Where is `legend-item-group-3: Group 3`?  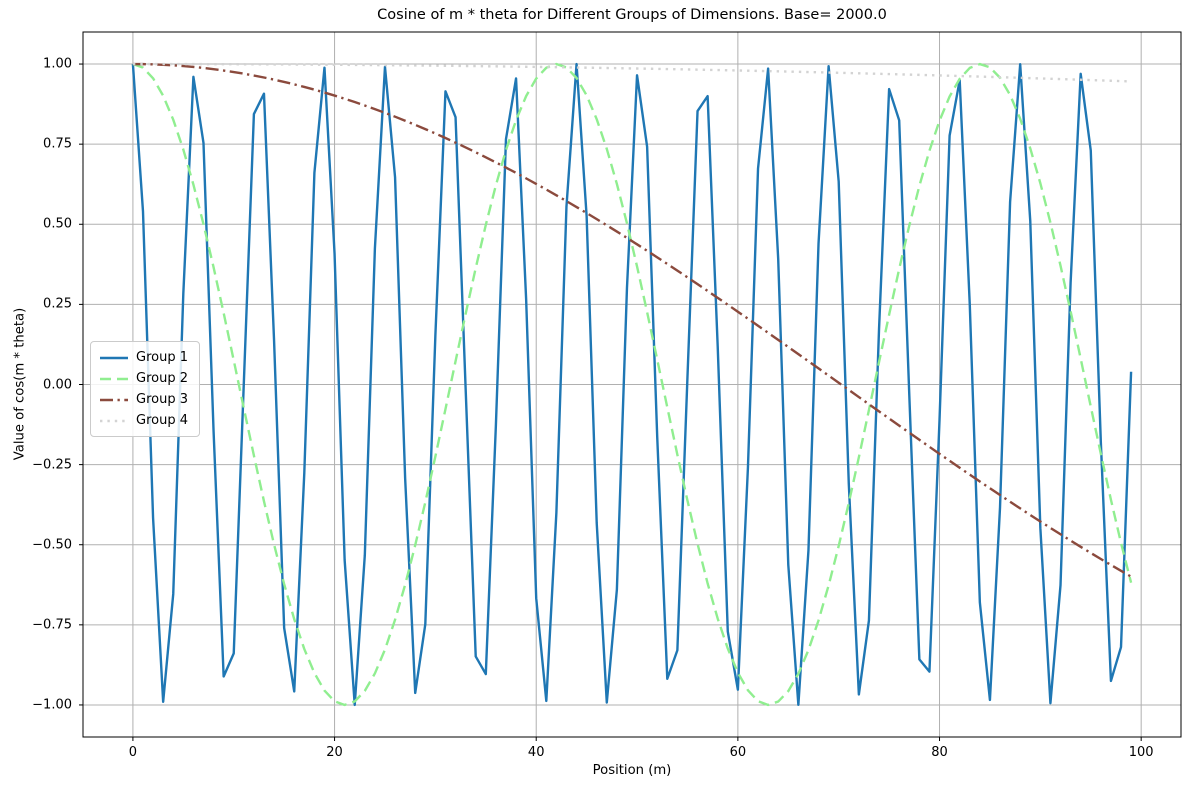
legend-item-group-3: Group 3 is located at coordinates (144, 399).